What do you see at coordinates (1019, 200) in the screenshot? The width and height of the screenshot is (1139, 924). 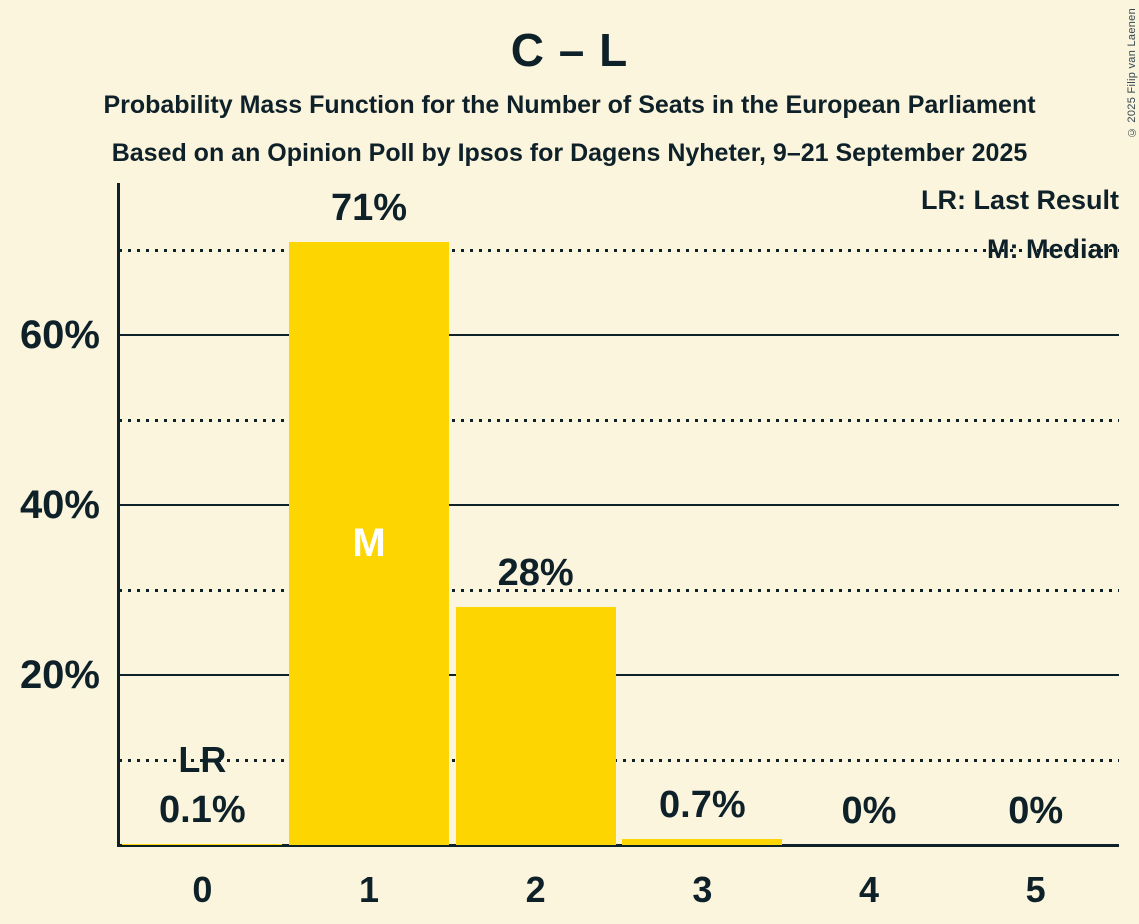 I see `legend-last-result: LR: Last Result` at bounding box center [1019, 200].